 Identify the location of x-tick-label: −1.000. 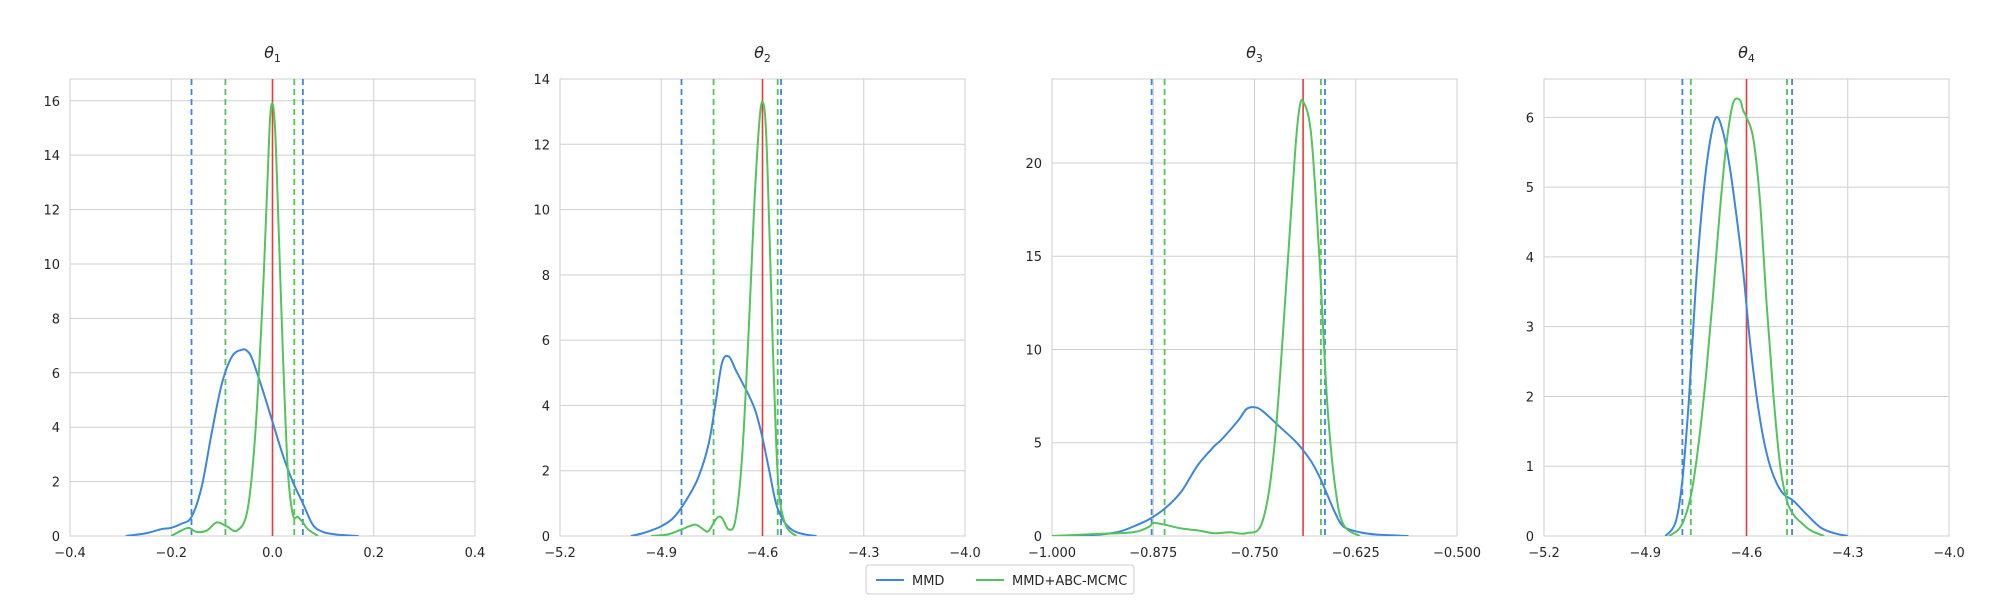
(1052, 553).